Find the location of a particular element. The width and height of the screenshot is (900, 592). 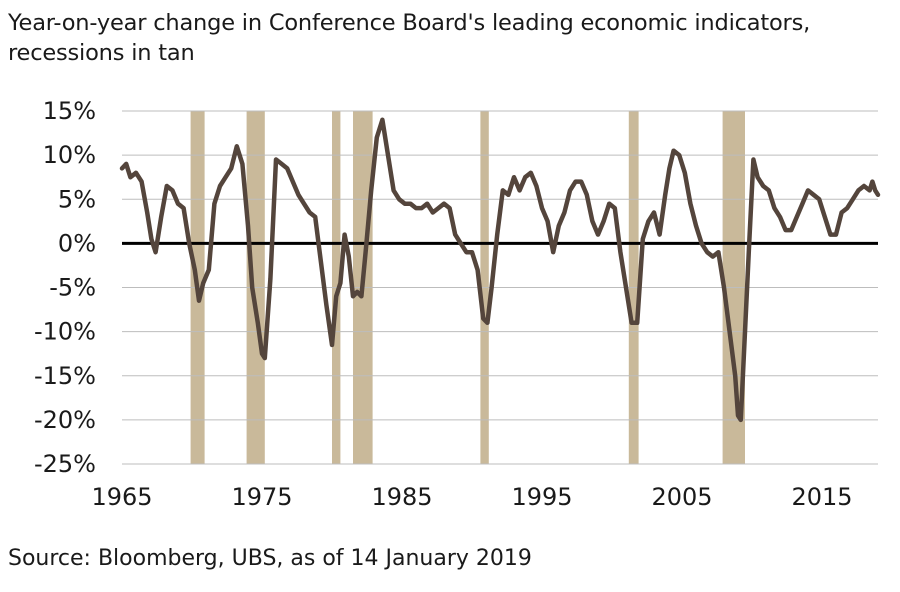

y-tick-label: 0% is located at coordinates (77, 243).